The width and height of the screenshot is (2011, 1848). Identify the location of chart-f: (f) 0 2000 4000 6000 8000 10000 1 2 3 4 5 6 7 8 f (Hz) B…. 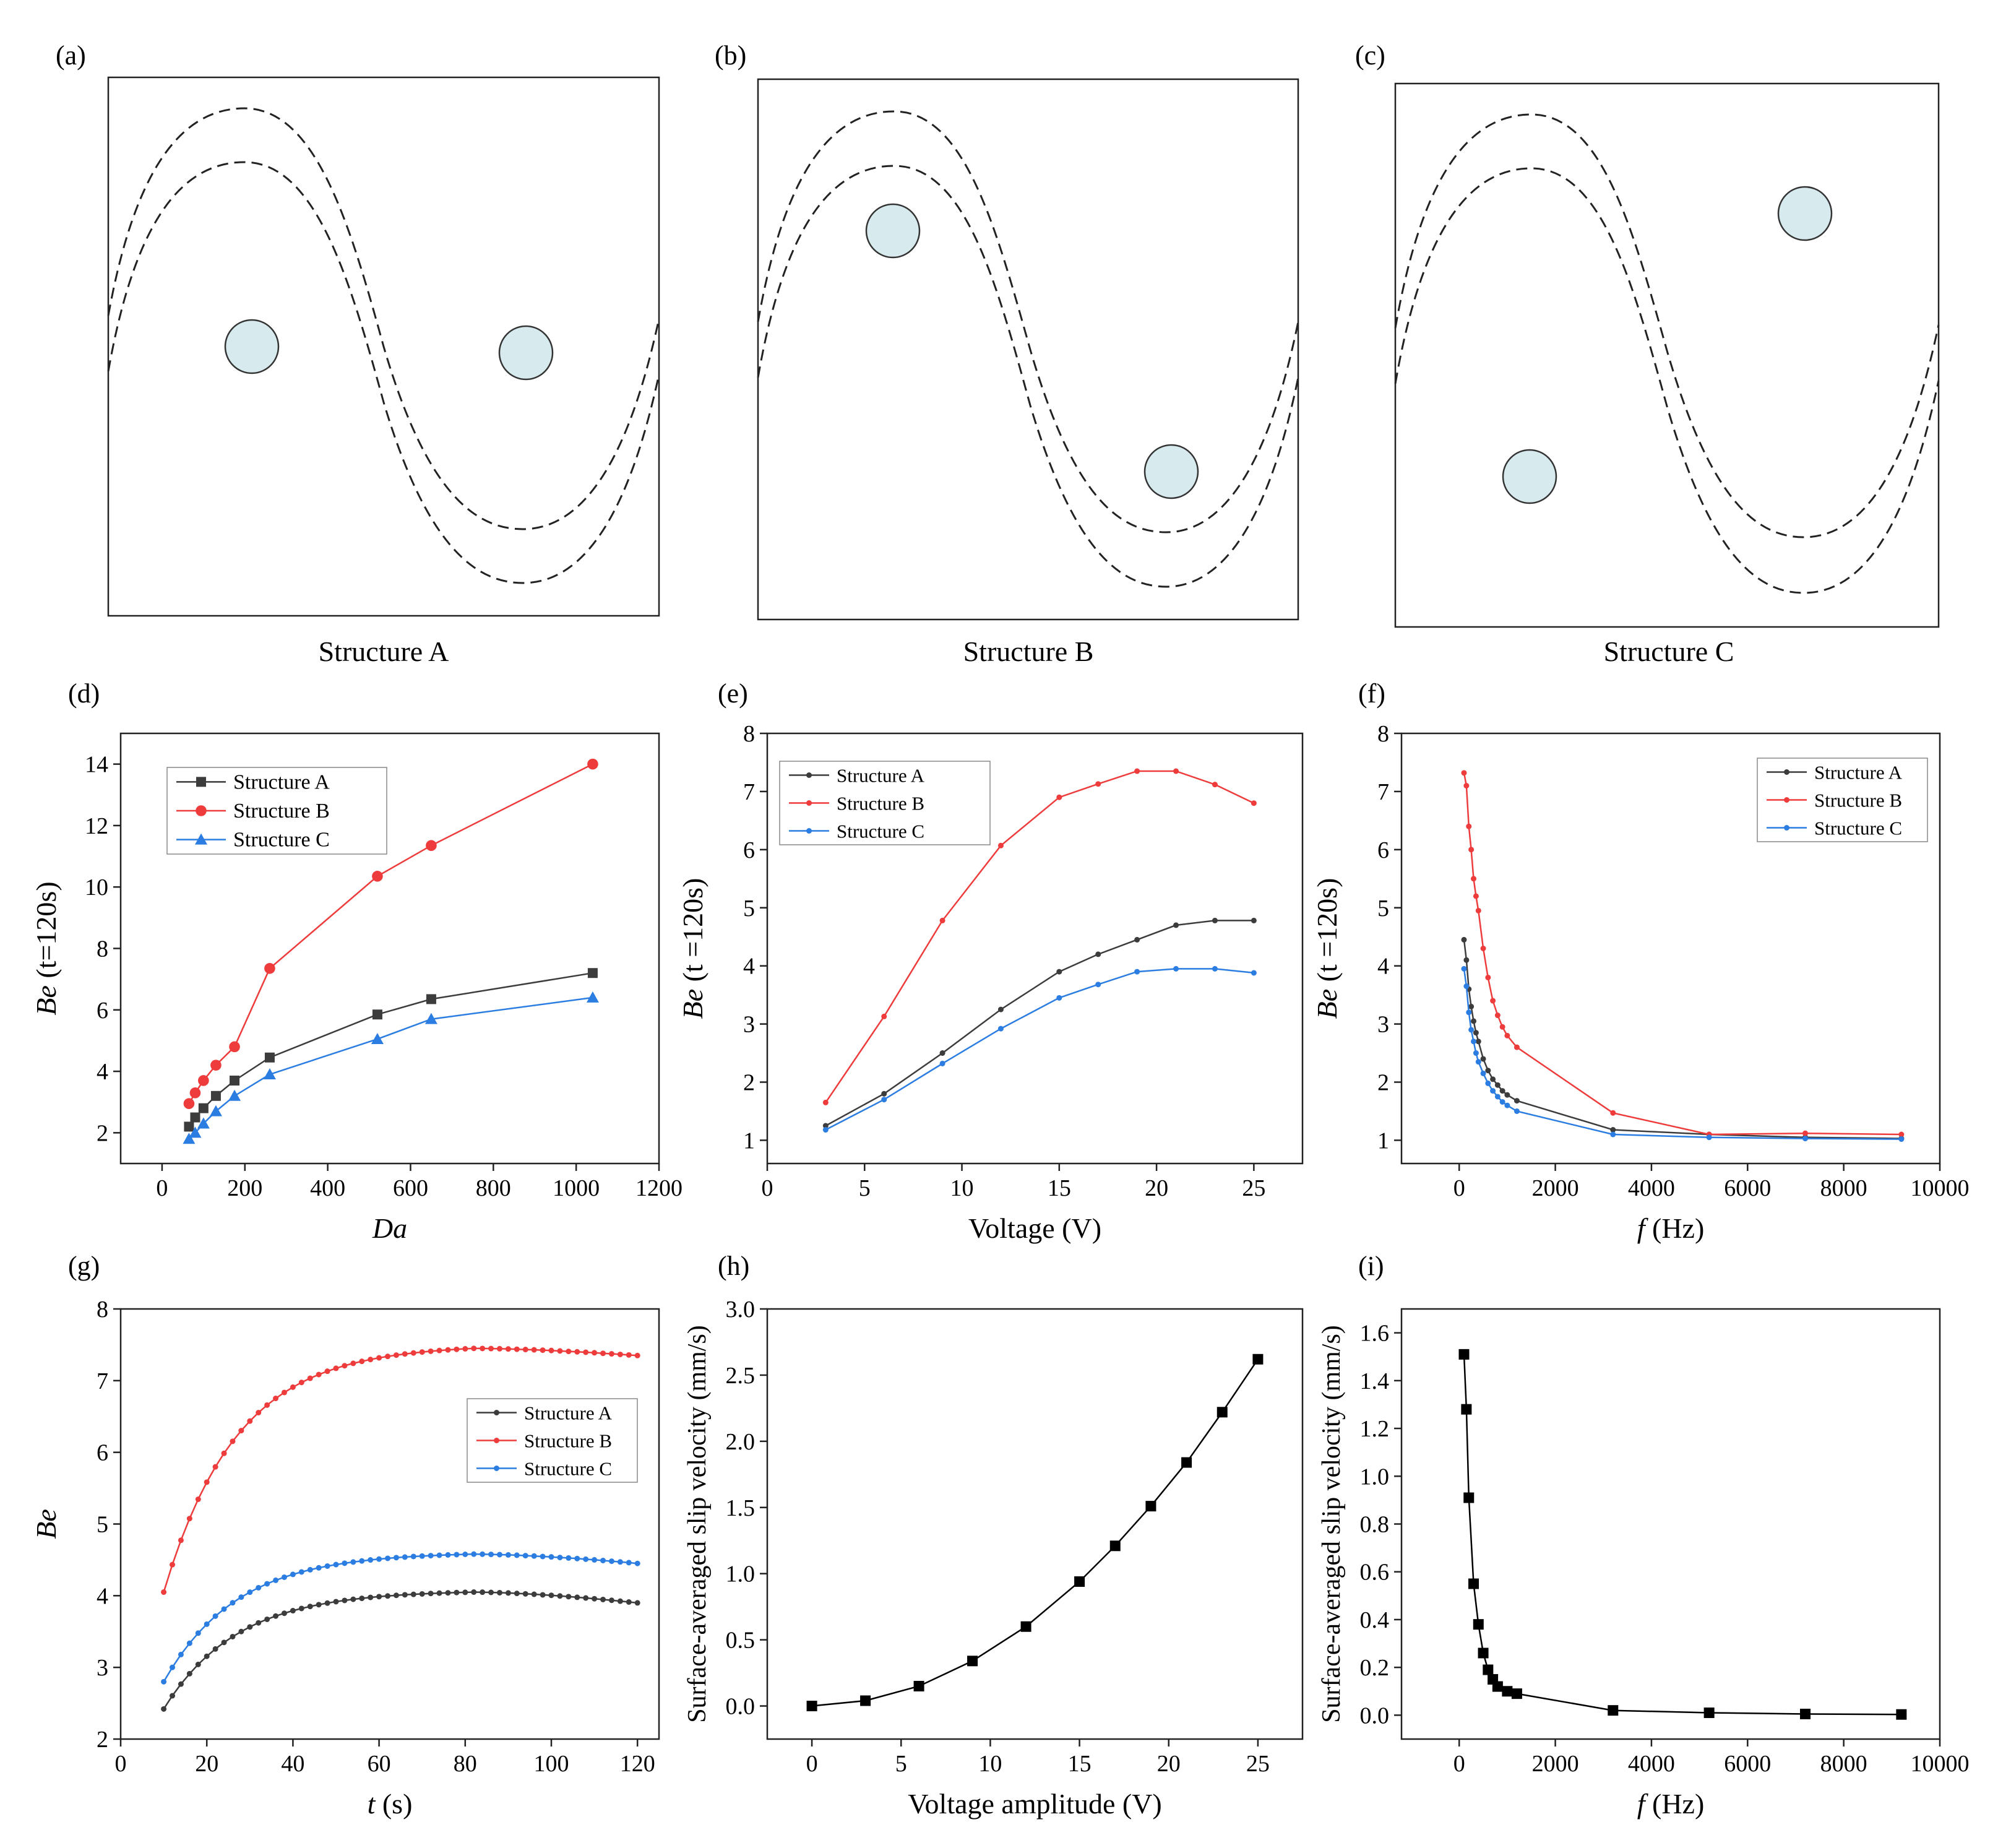
(1640, 961).